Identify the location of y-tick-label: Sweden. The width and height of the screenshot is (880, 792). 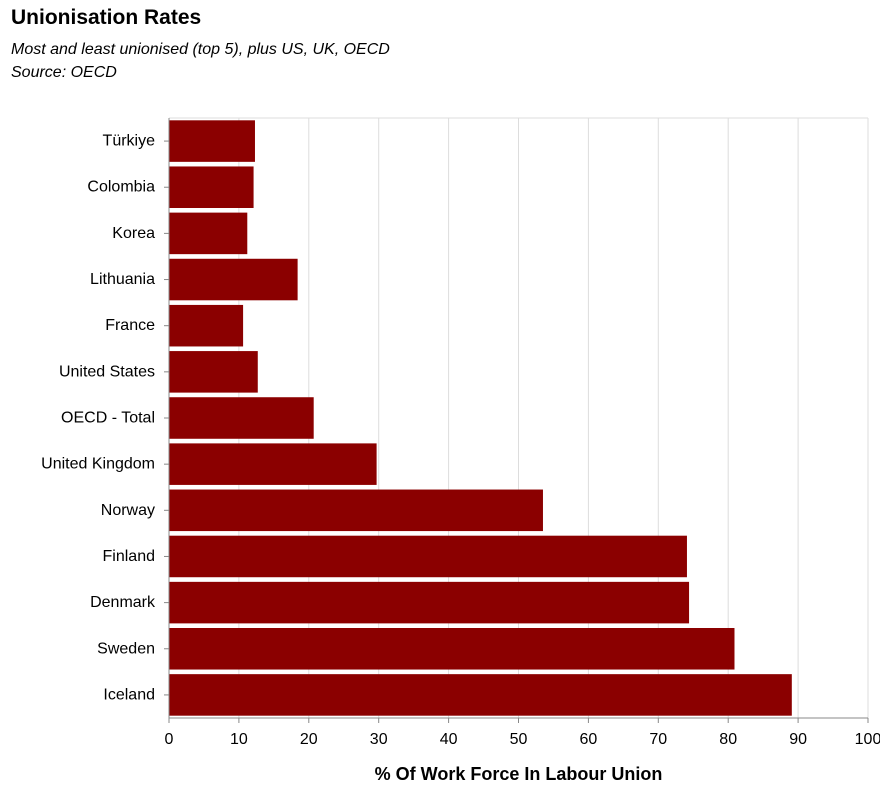
(126, 648).